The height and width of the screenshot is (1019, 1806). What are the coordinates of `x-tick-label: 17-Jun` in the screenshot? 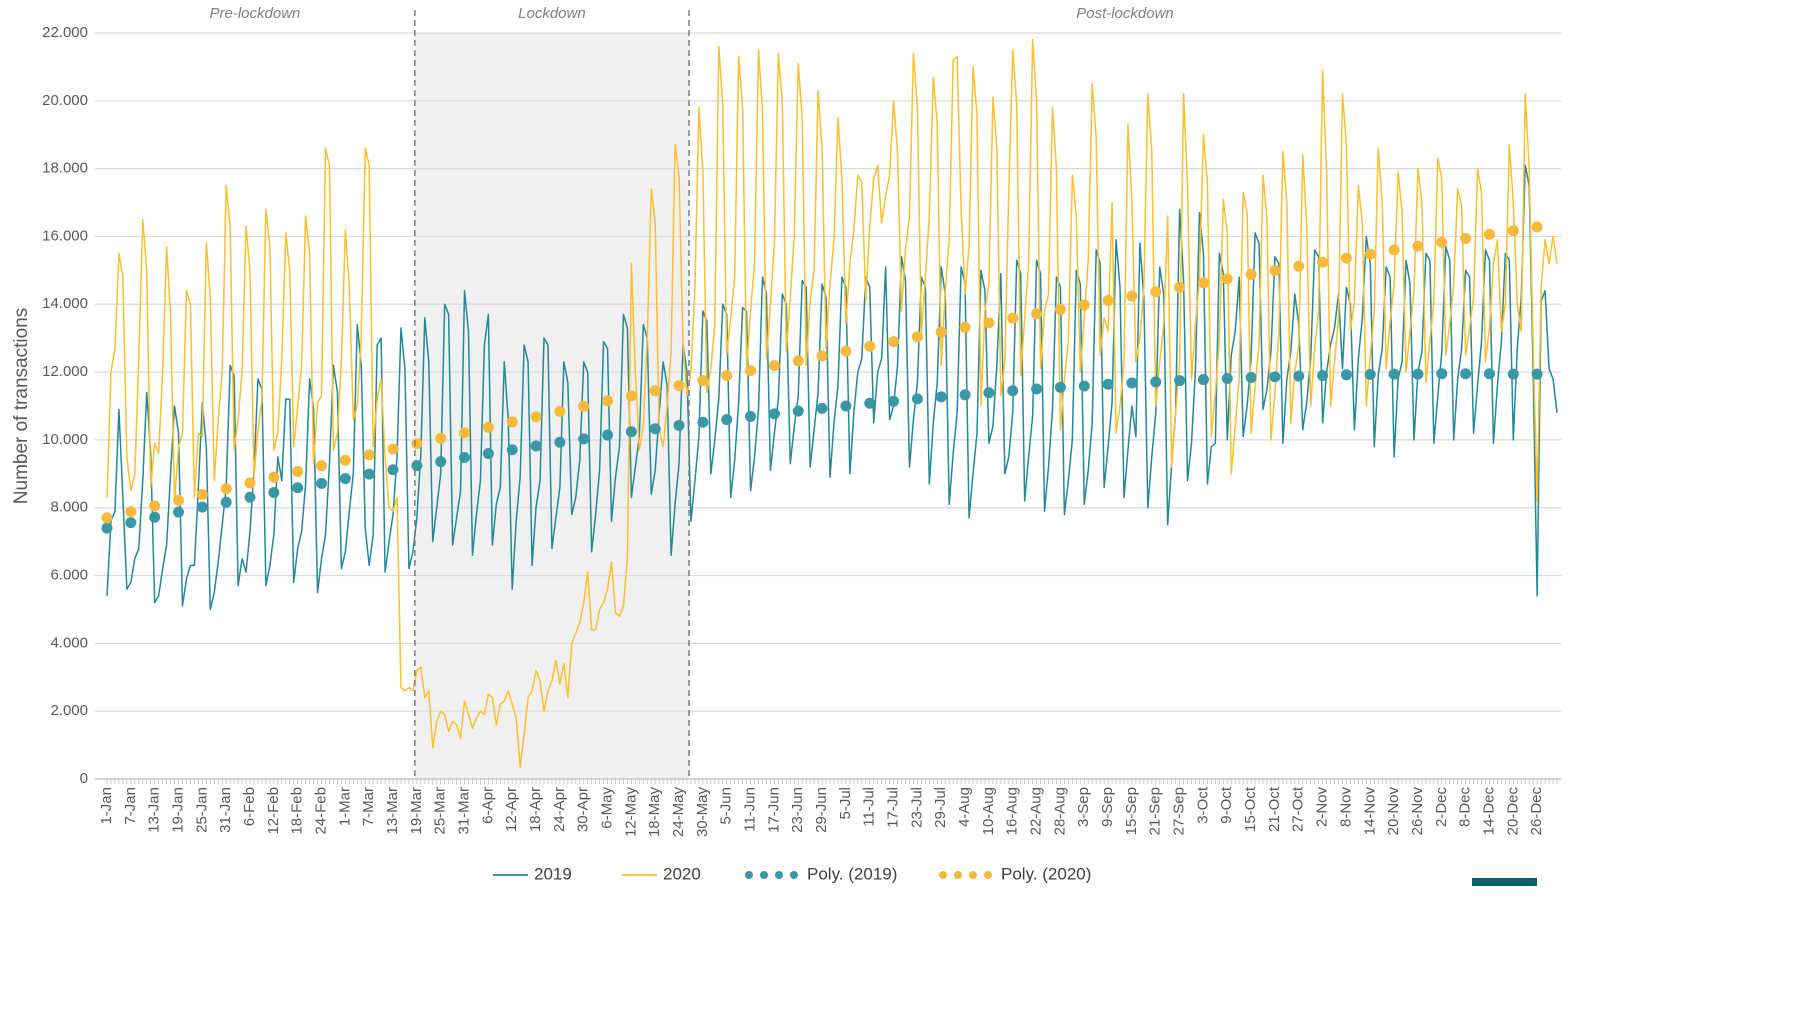 It's located at (773, 810).